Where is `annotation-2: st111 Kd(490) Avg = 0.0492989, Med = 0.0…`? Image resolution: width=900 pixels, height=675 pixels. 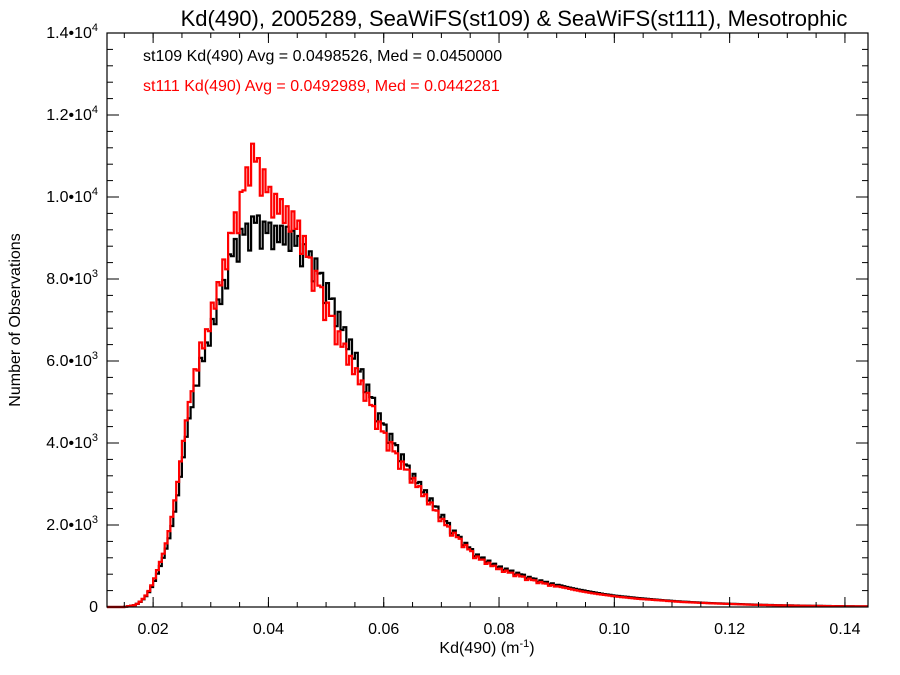
annotation-2: st111 Kd(490) Avg = 0.0492989, Med = 0.0… is located at coordinates (321, 86).